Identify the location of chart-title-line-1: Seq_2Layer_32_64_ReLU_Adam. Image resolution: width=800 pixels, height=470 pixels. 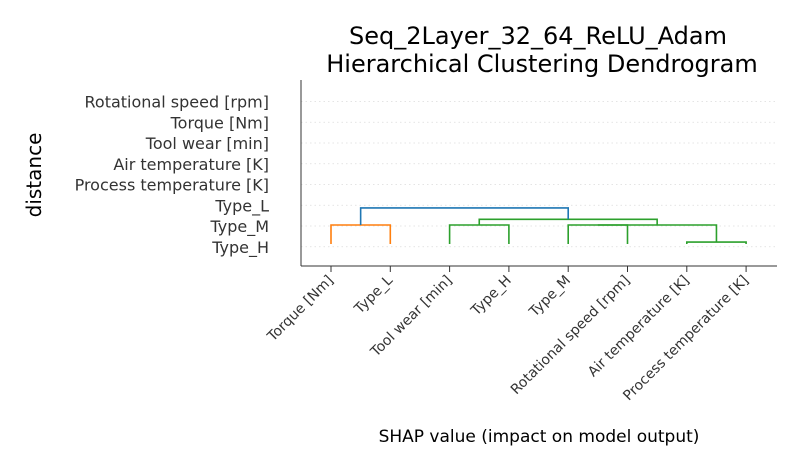
(538, 36).